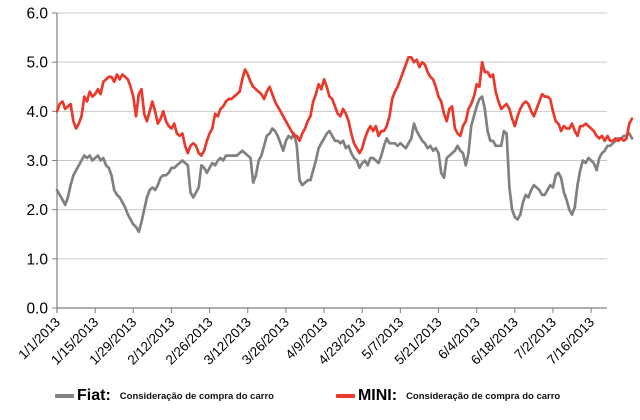 Image resolution: width=640 pixels, height=420 pixels. I want to click on mini-legend-caption: Consideração de compra do carro, so click(483, 396).